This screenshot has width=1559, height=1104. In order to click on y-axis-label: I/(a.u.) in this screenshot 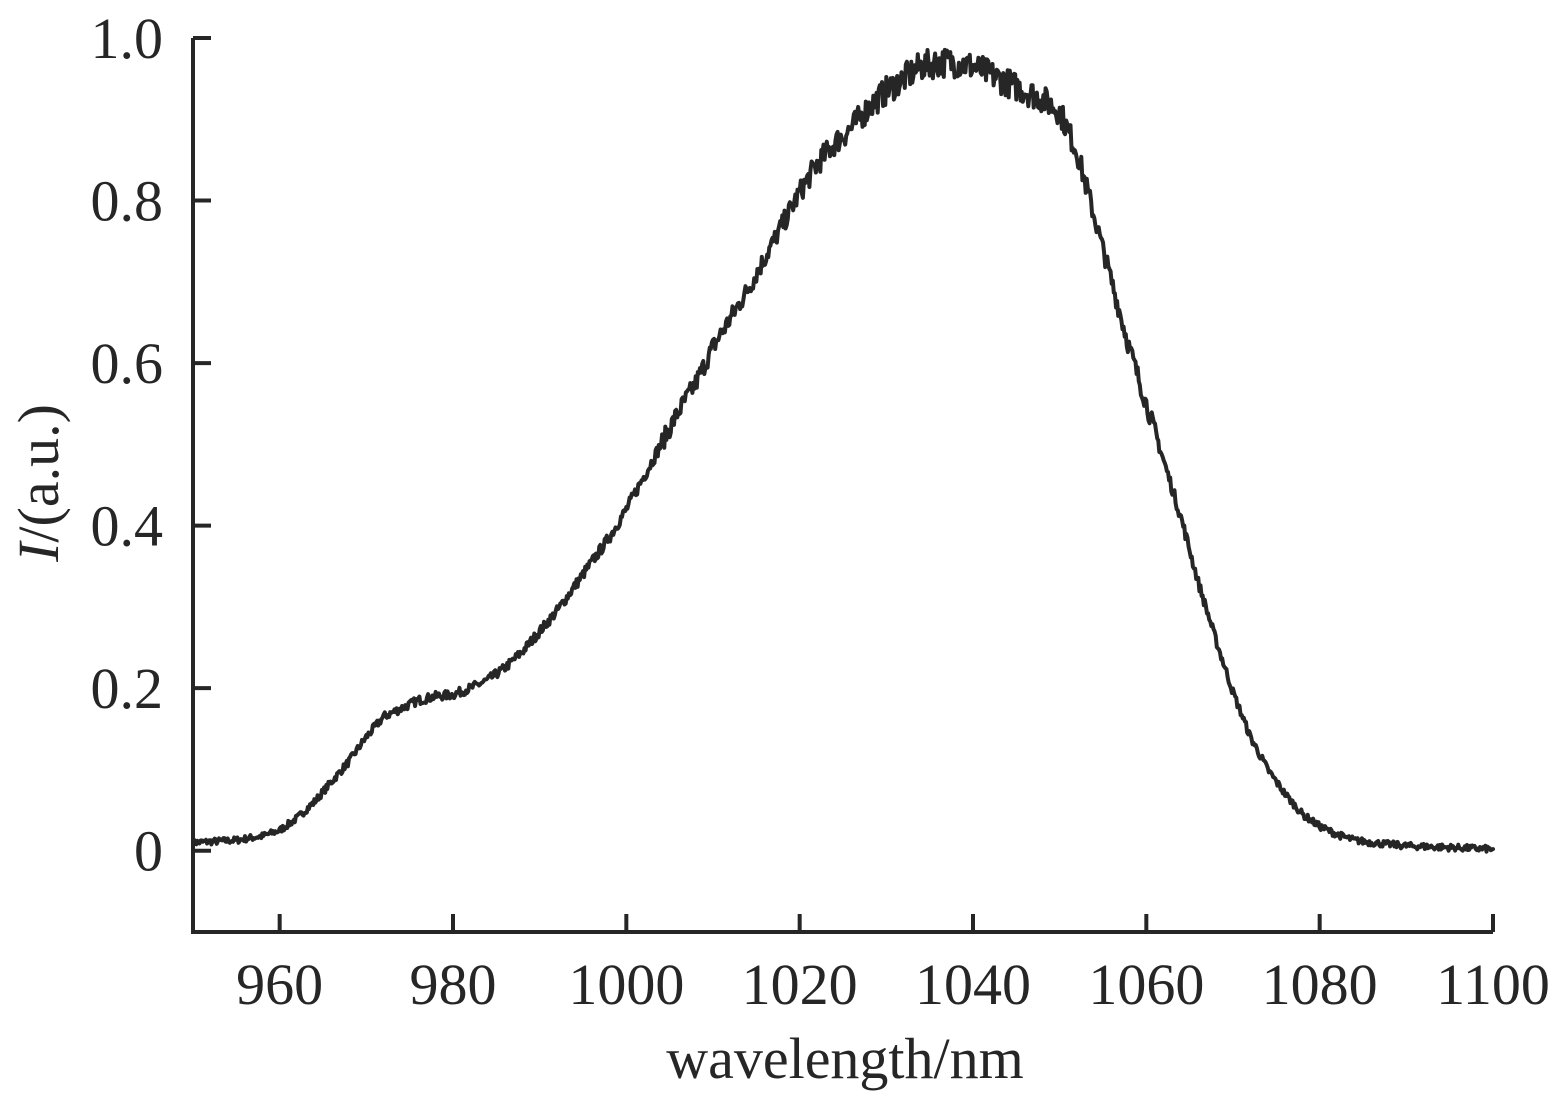, I will do `click(38, 483)`.